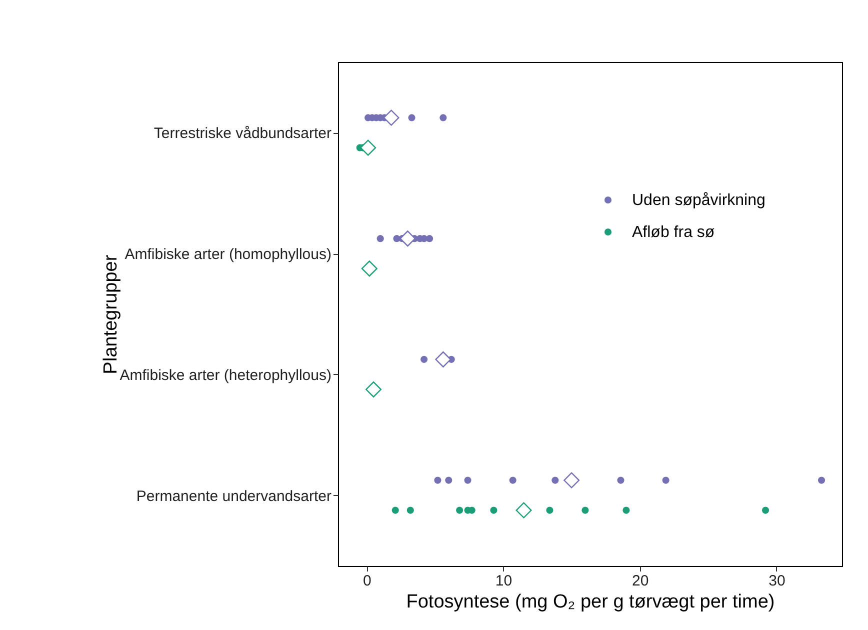 The height and width of the screenshot is (630, 868). What do you see at coordinates (243, 133) in the screenshot?
I see `y-tick-label: Terrestriske vådbundsarter` at bounding box center [243, 133].